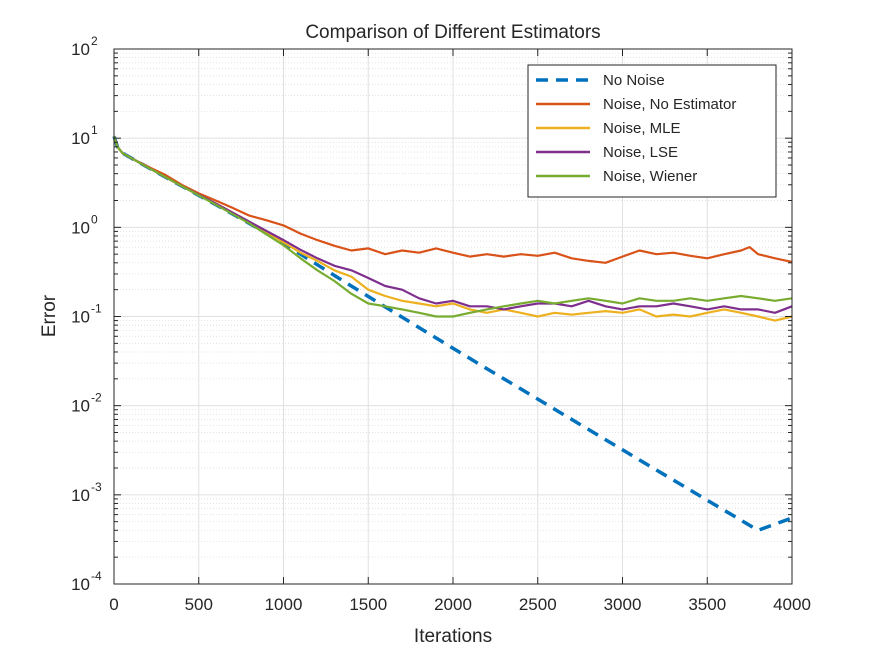  What do you see at coordinates (199, 604) in the screenshot?
I see `x-tick-label: 500` at bounding box center [199, 604].